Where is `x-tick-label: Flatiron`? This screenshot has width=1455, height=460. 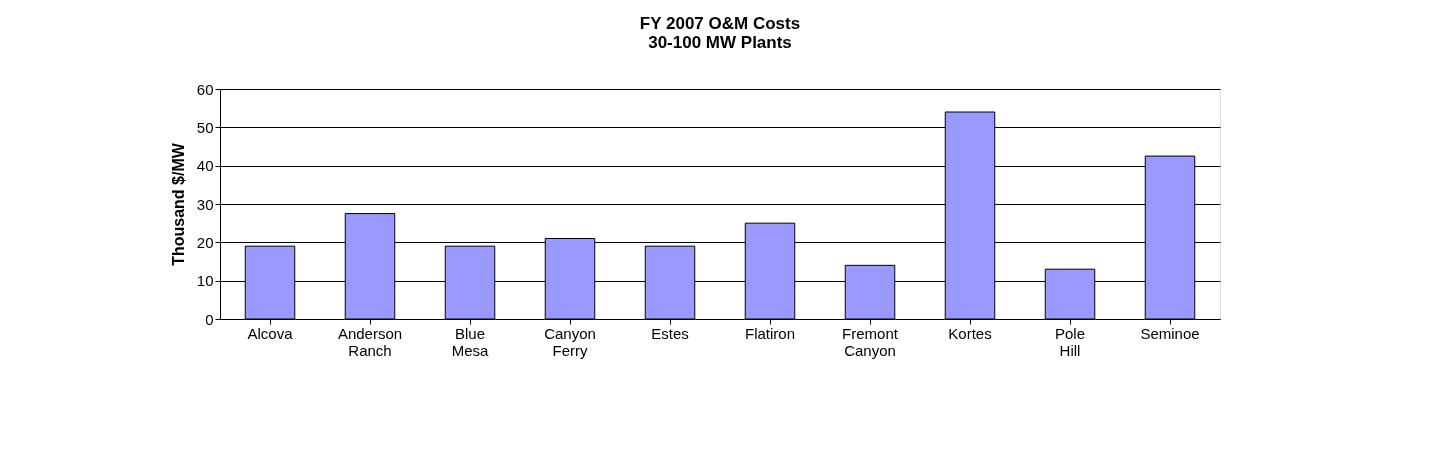 x-tick-label: Flatiron is located at coordinates (770, 333).